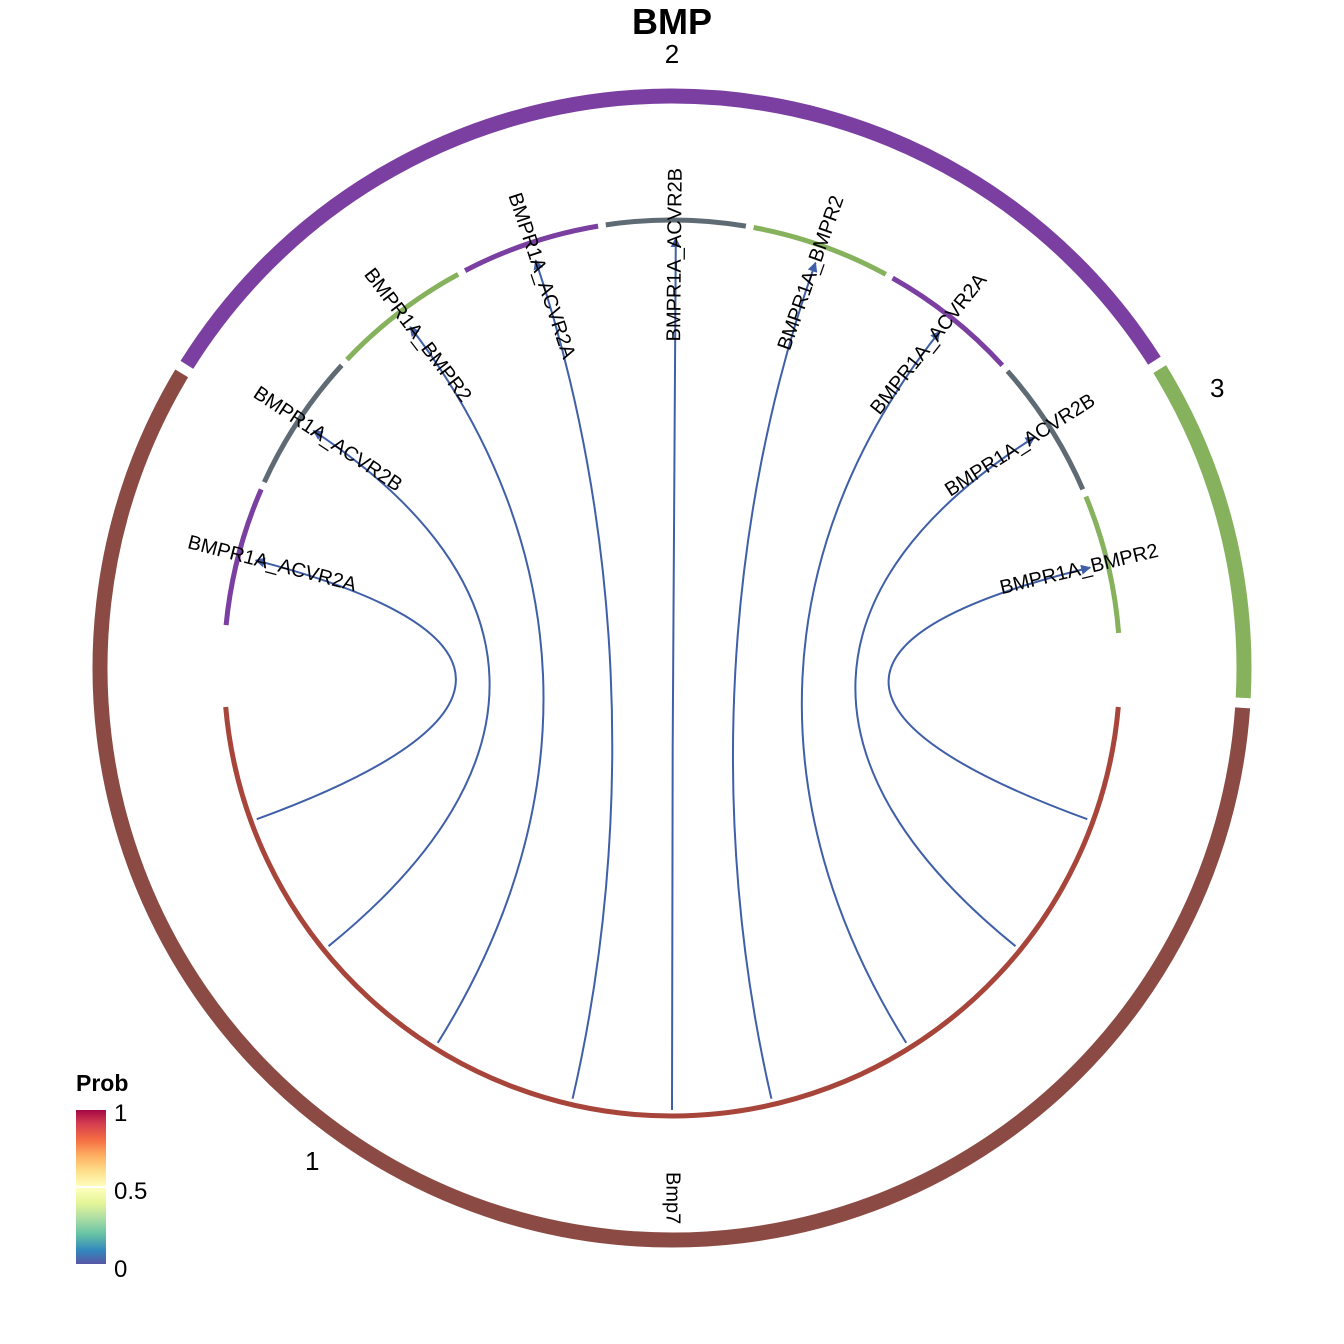 The height and width of the screenshot is (1344, 1344). I want to click on sector-label-2: BMPR1A_BMPR2, so click(417, 335).